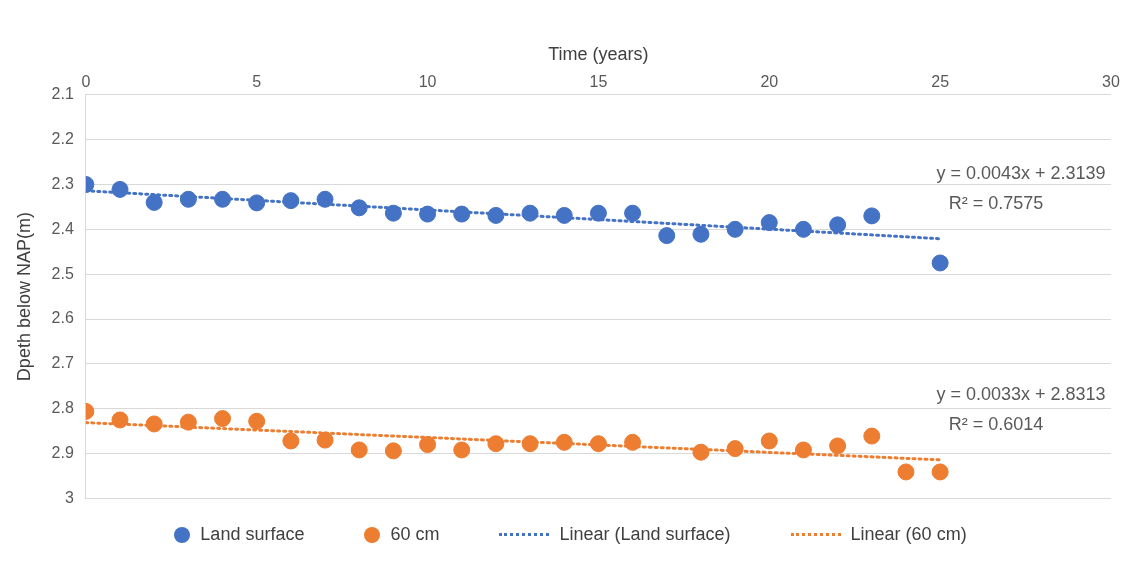  Describe the element at coordinates (62, 228) in the screenshot. I see `y-tick-label: 2.4` at that location.